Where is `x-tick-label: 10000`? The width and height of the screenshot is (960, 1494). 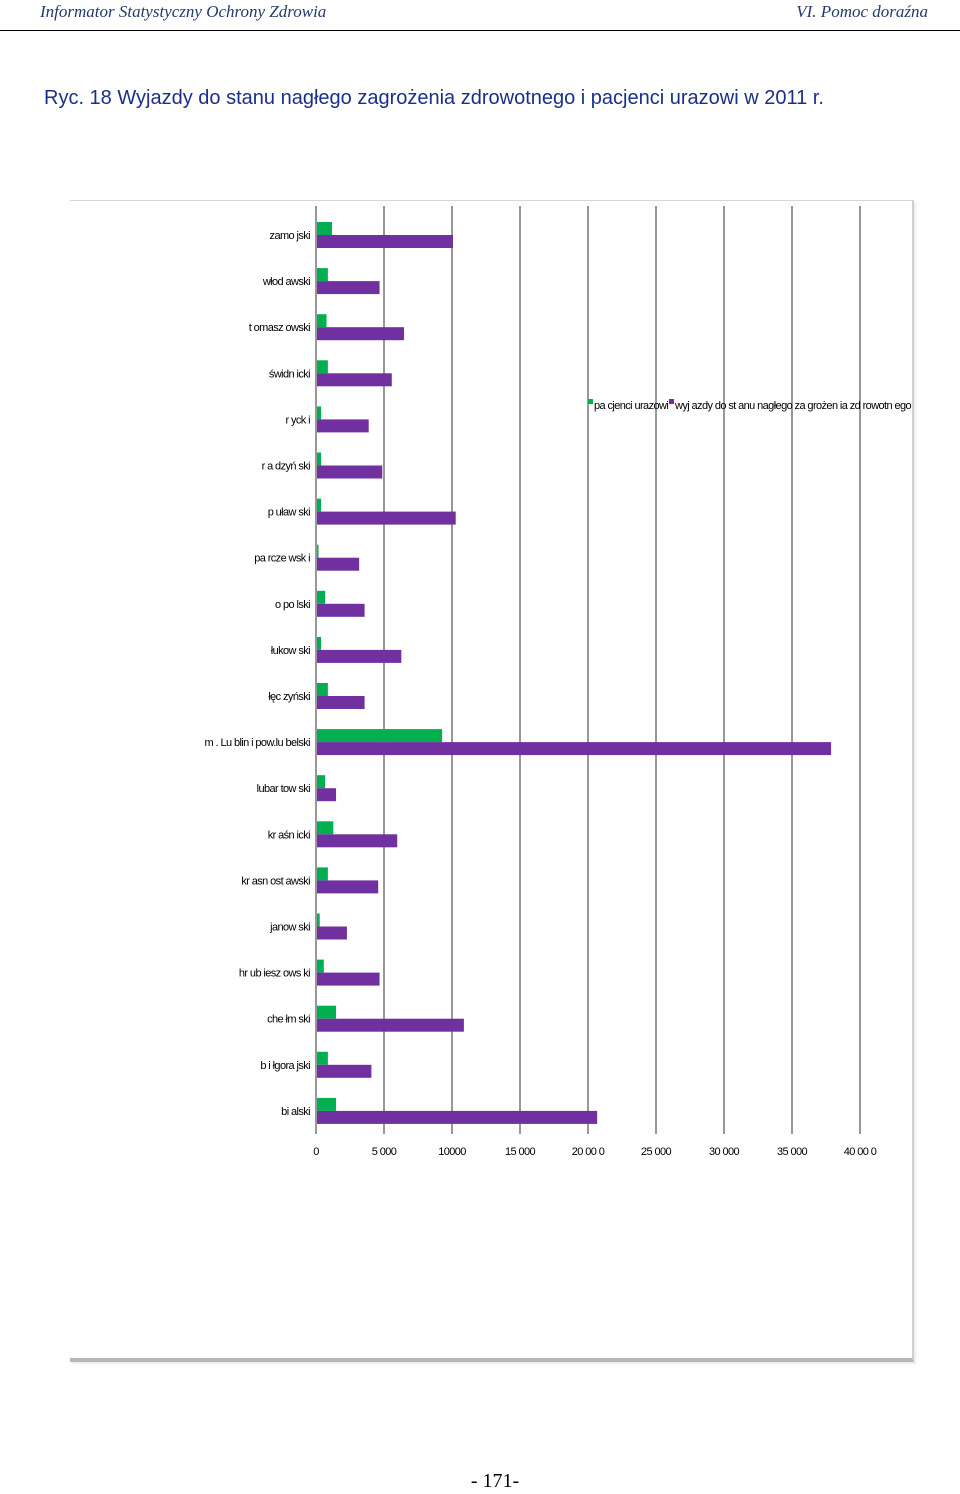
x-tick-label: 10000 is located at coordinates (452, 1152).